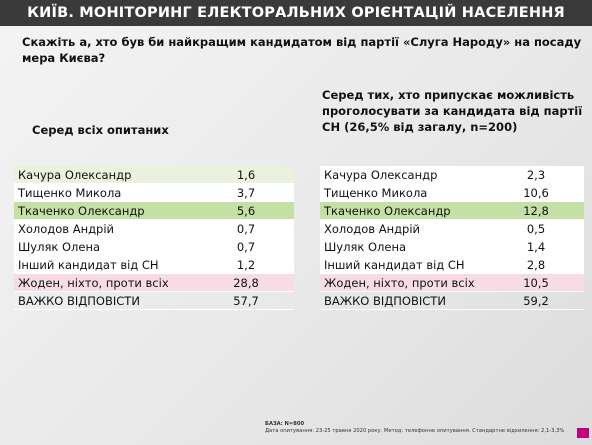 This screenshot has height=445, width=592. I want to click on candidate-percent: 2,8, so click(536, 264).